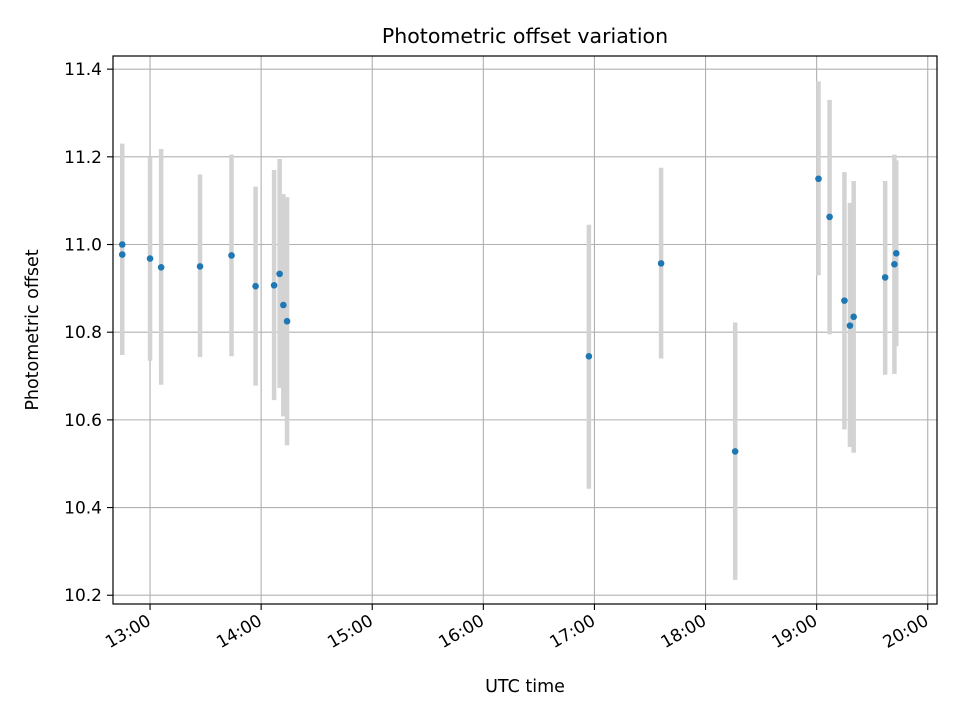  What do you see at coordinates (350, 632) in the screenshot?
I see `x-tick-label: 15:00` at bounding box center [350, 632].